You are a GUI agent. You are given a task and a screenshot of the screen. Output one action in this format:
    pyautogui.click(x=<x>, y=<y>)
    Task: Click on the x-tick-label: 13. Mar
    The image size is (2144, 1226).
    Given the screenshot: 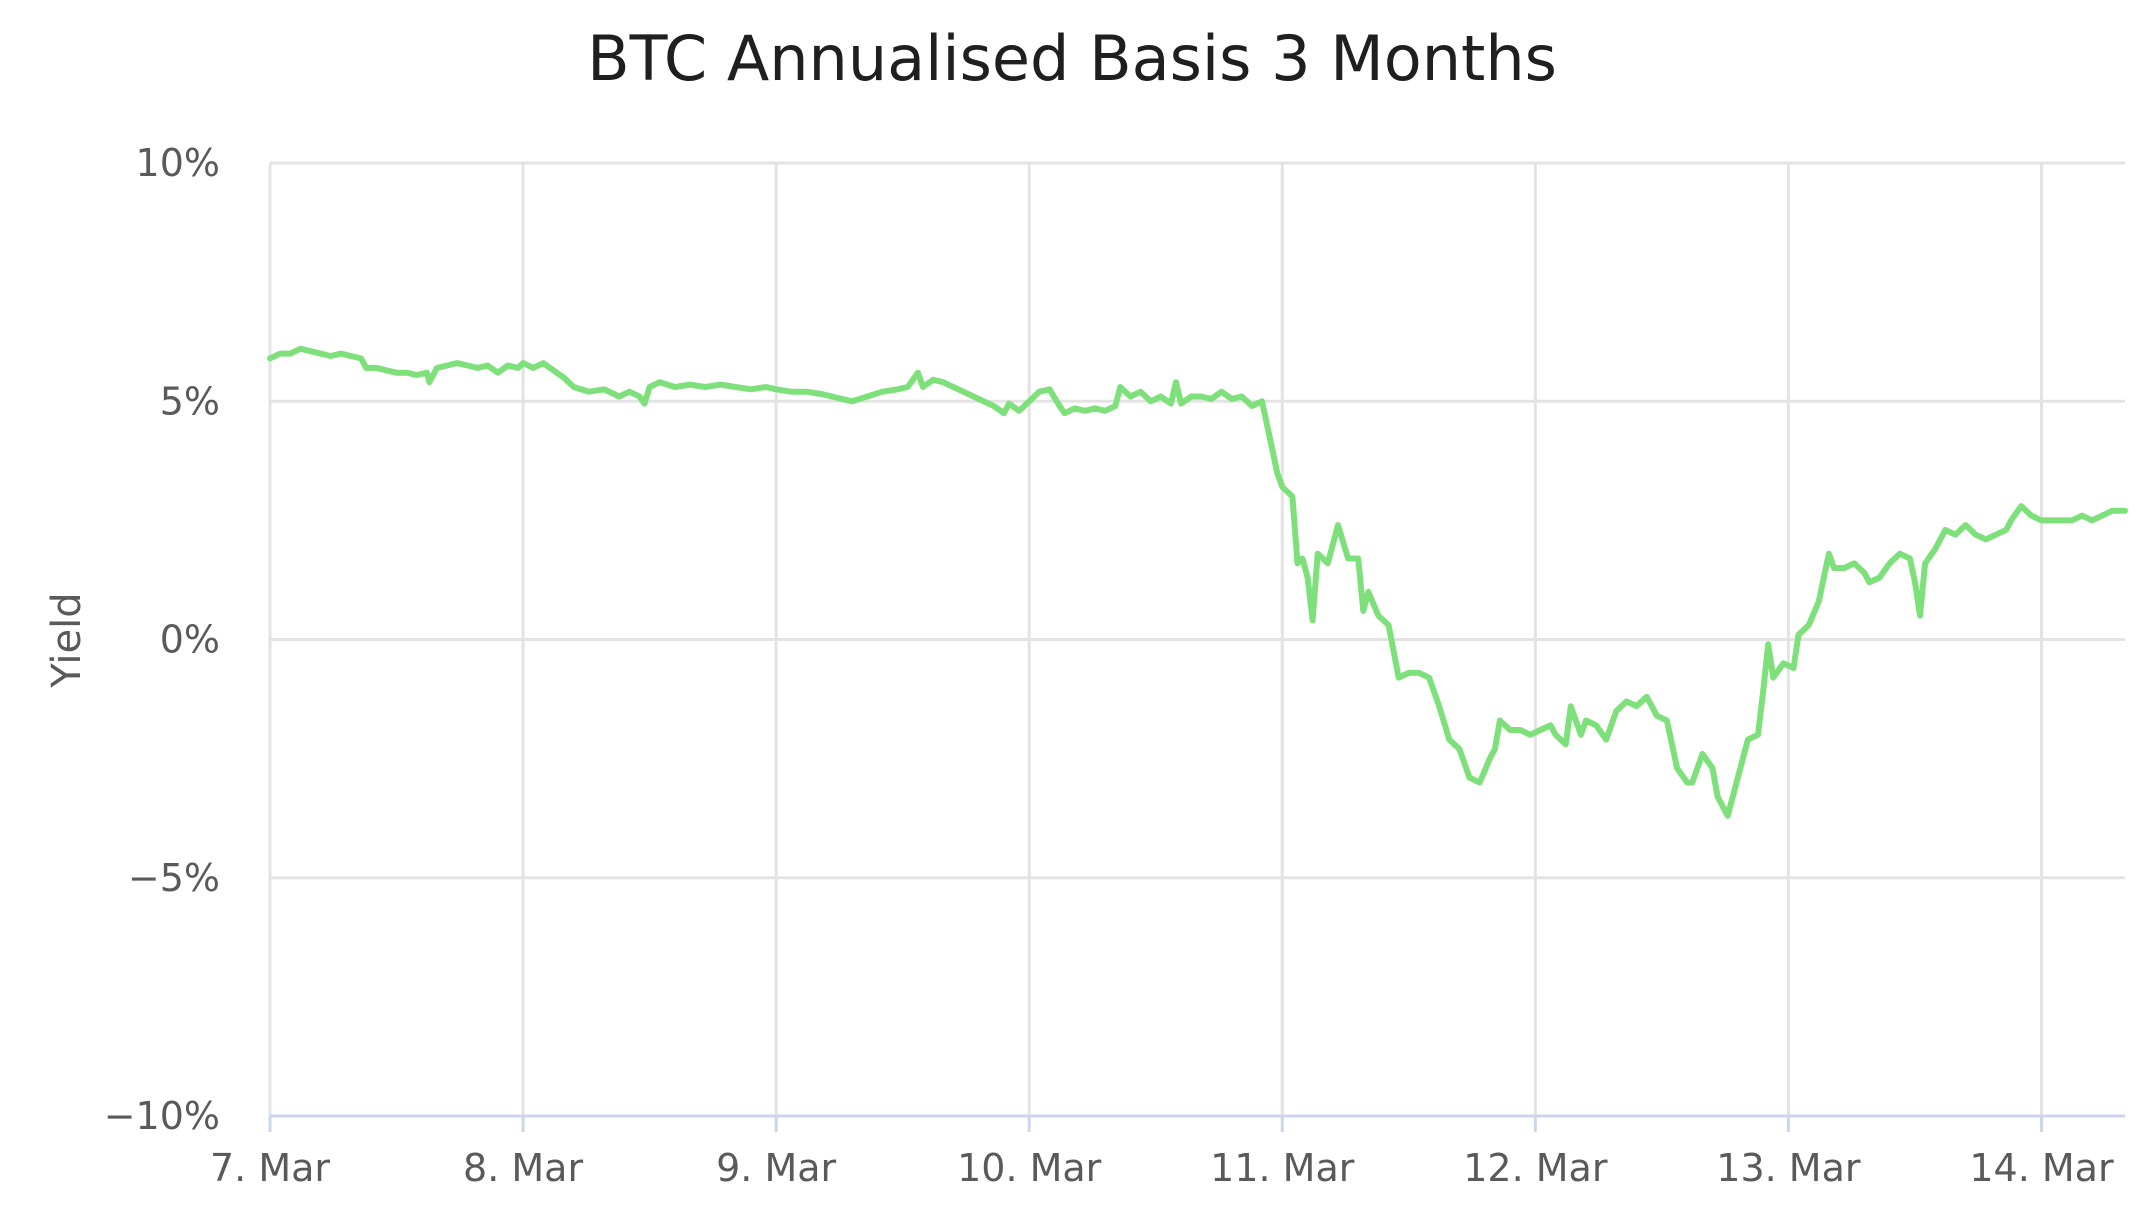 What is the action you would take?
    pyautogui.click(x=1788, y=1168)
    